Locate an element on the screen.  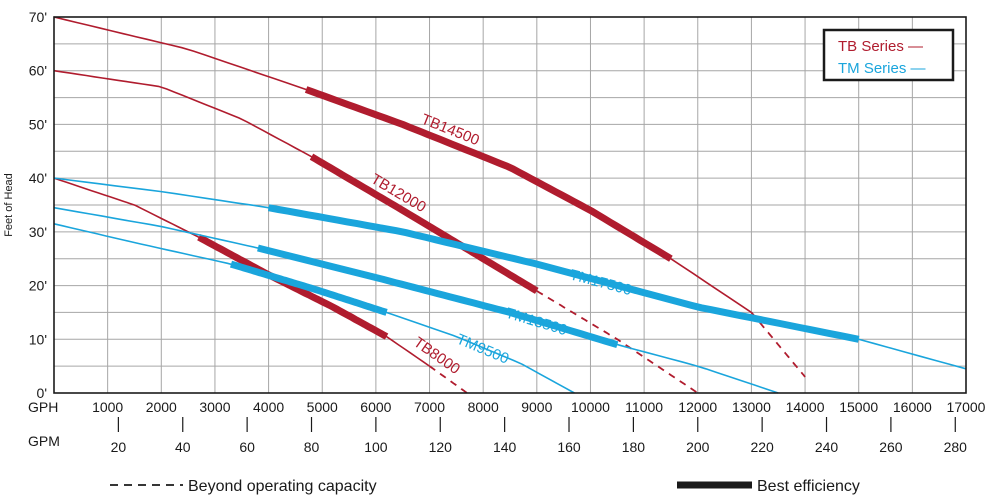
gpm-tick-label: 280 is located at coordinates (956, 447).